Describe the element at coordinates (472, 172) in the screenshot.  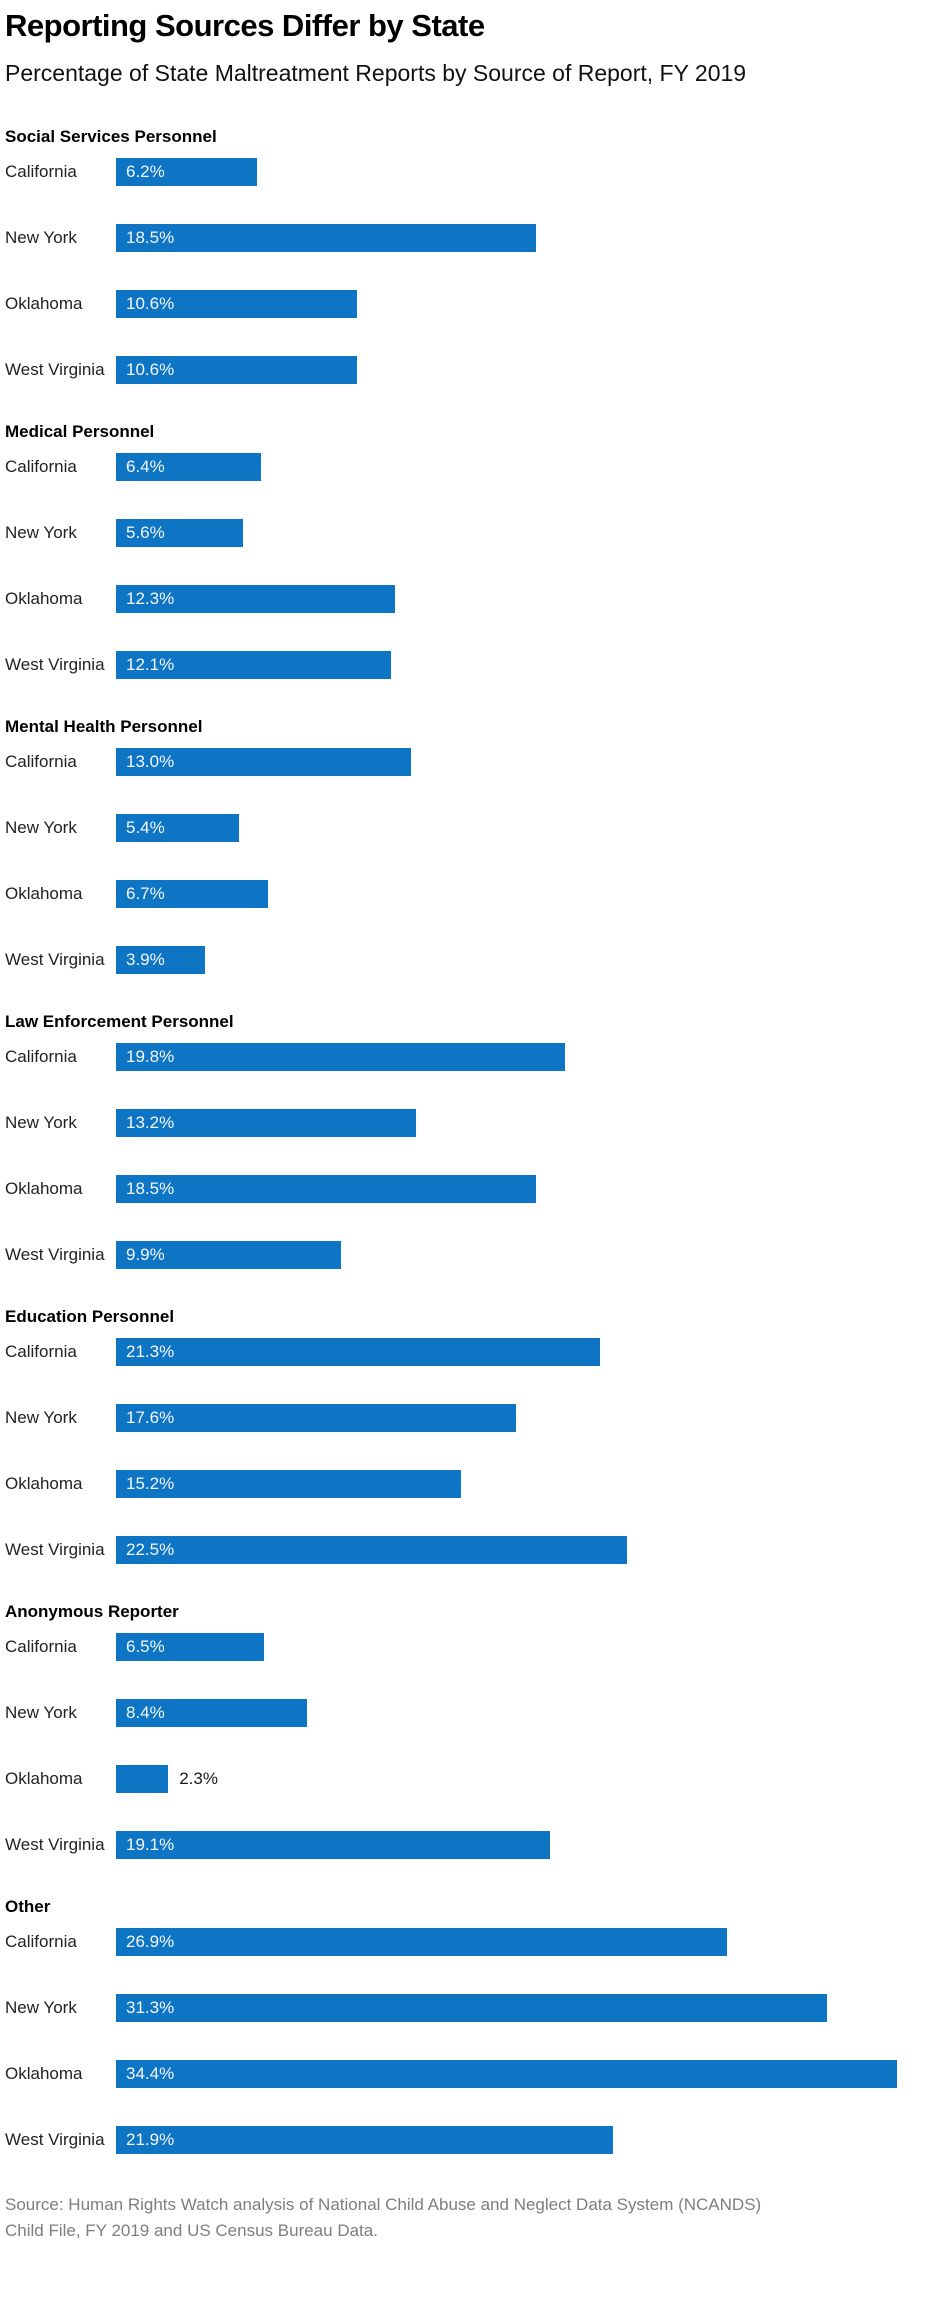
I see `bar-row: California 6.2%` at that location.